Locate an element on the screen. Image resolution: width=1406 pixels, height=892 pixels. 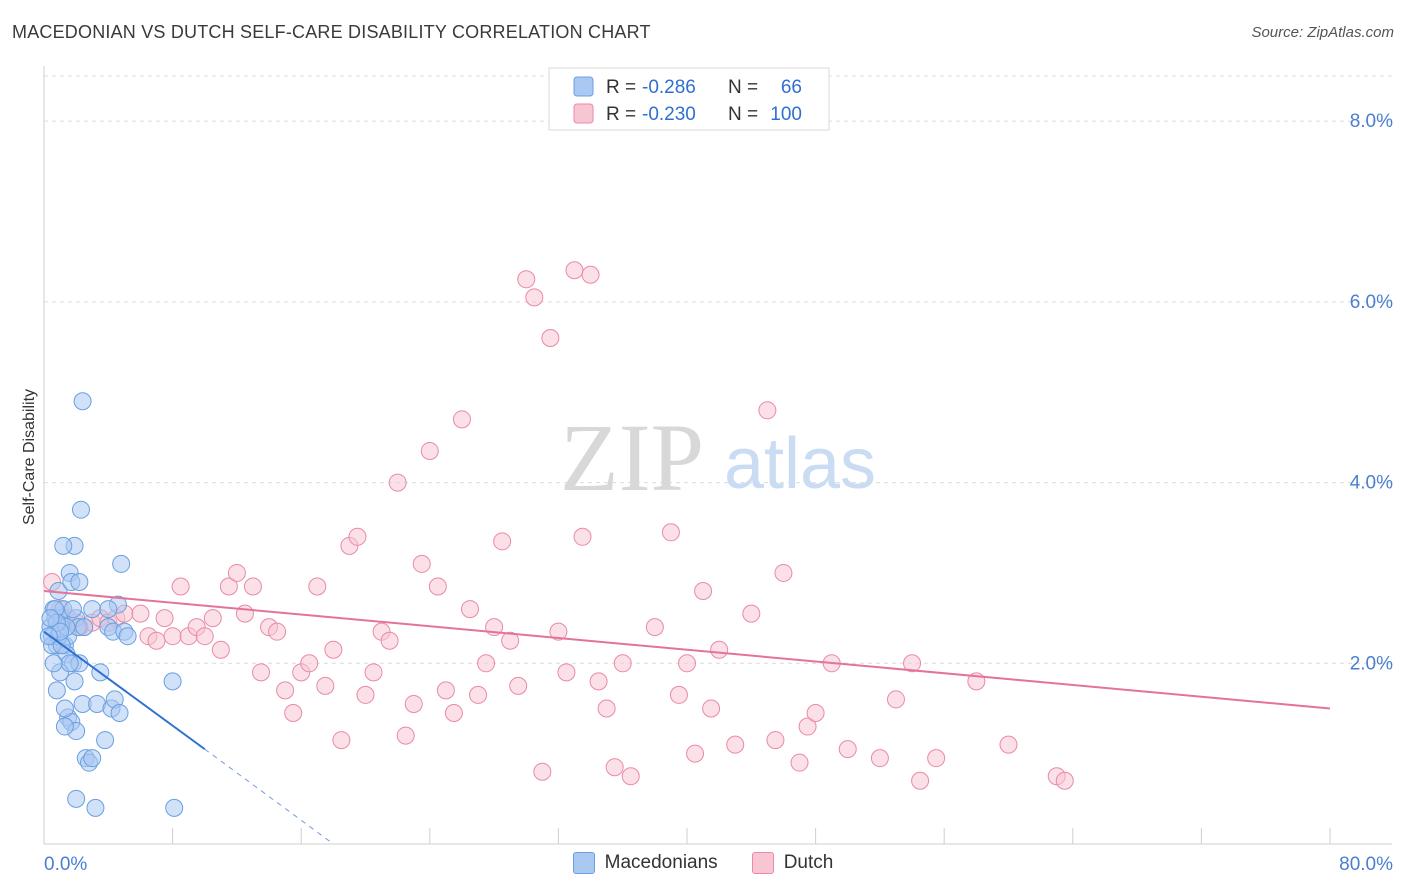
y-tick-label: 8.0% is located at coordinates (1371, 121).